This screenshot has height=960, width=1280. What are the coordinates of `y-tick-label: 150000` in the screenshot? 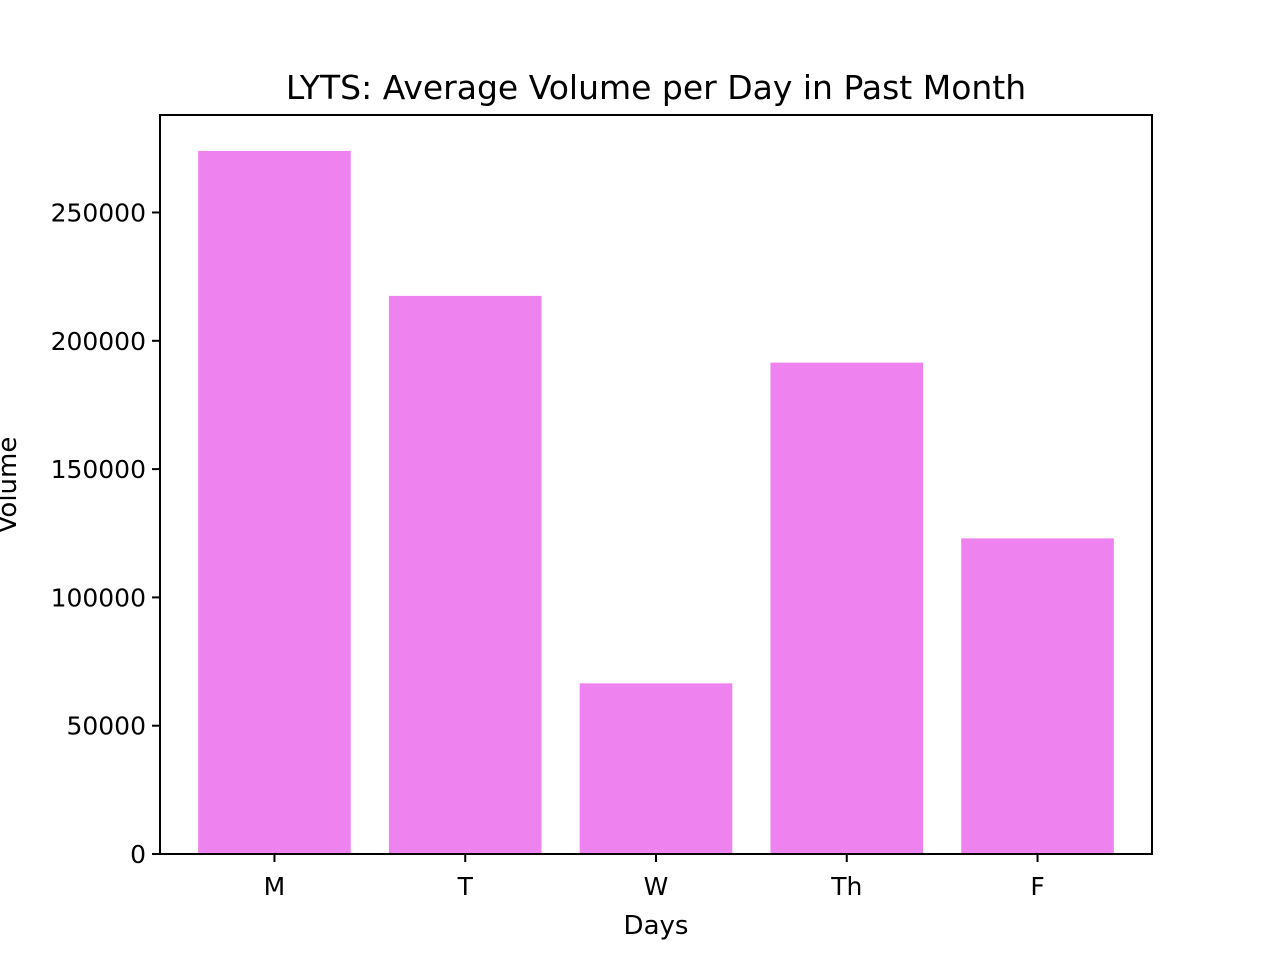 It's located at (98, 469).